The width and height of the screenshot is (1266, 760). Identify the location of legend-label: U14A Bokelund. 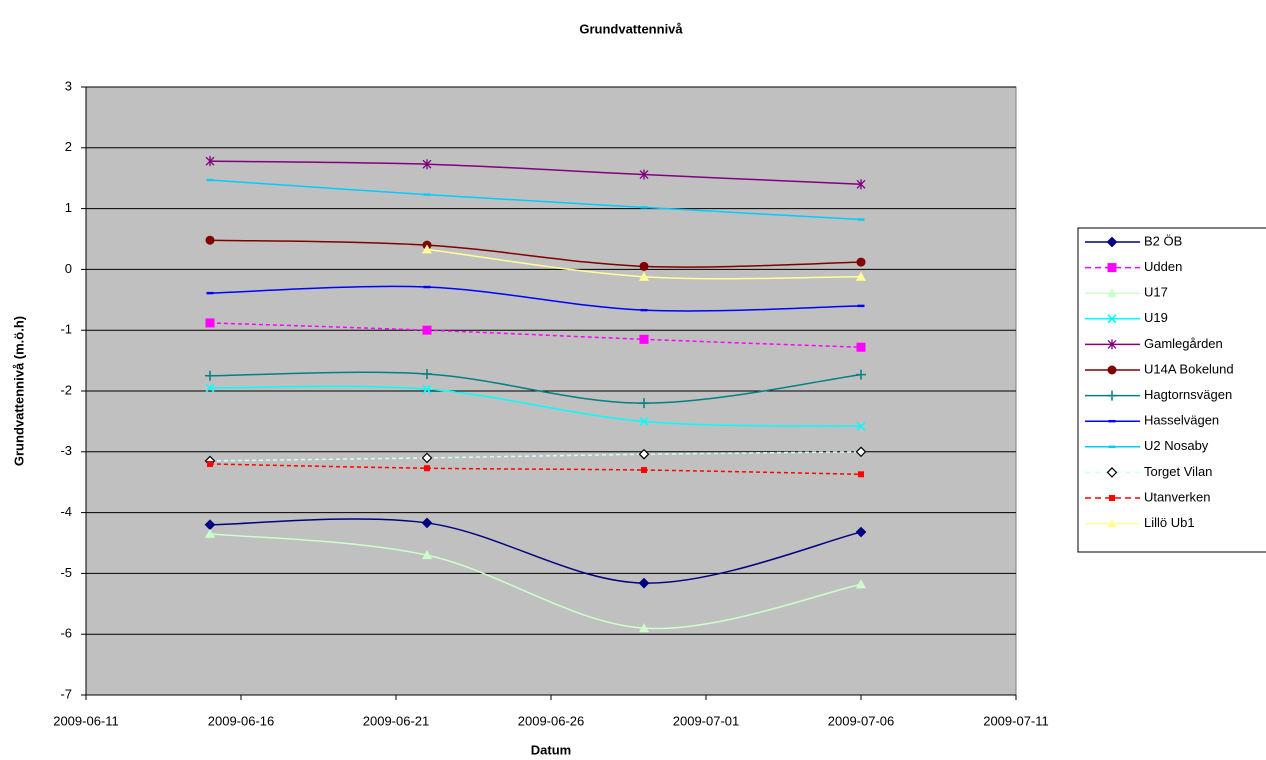
(1189, 368).